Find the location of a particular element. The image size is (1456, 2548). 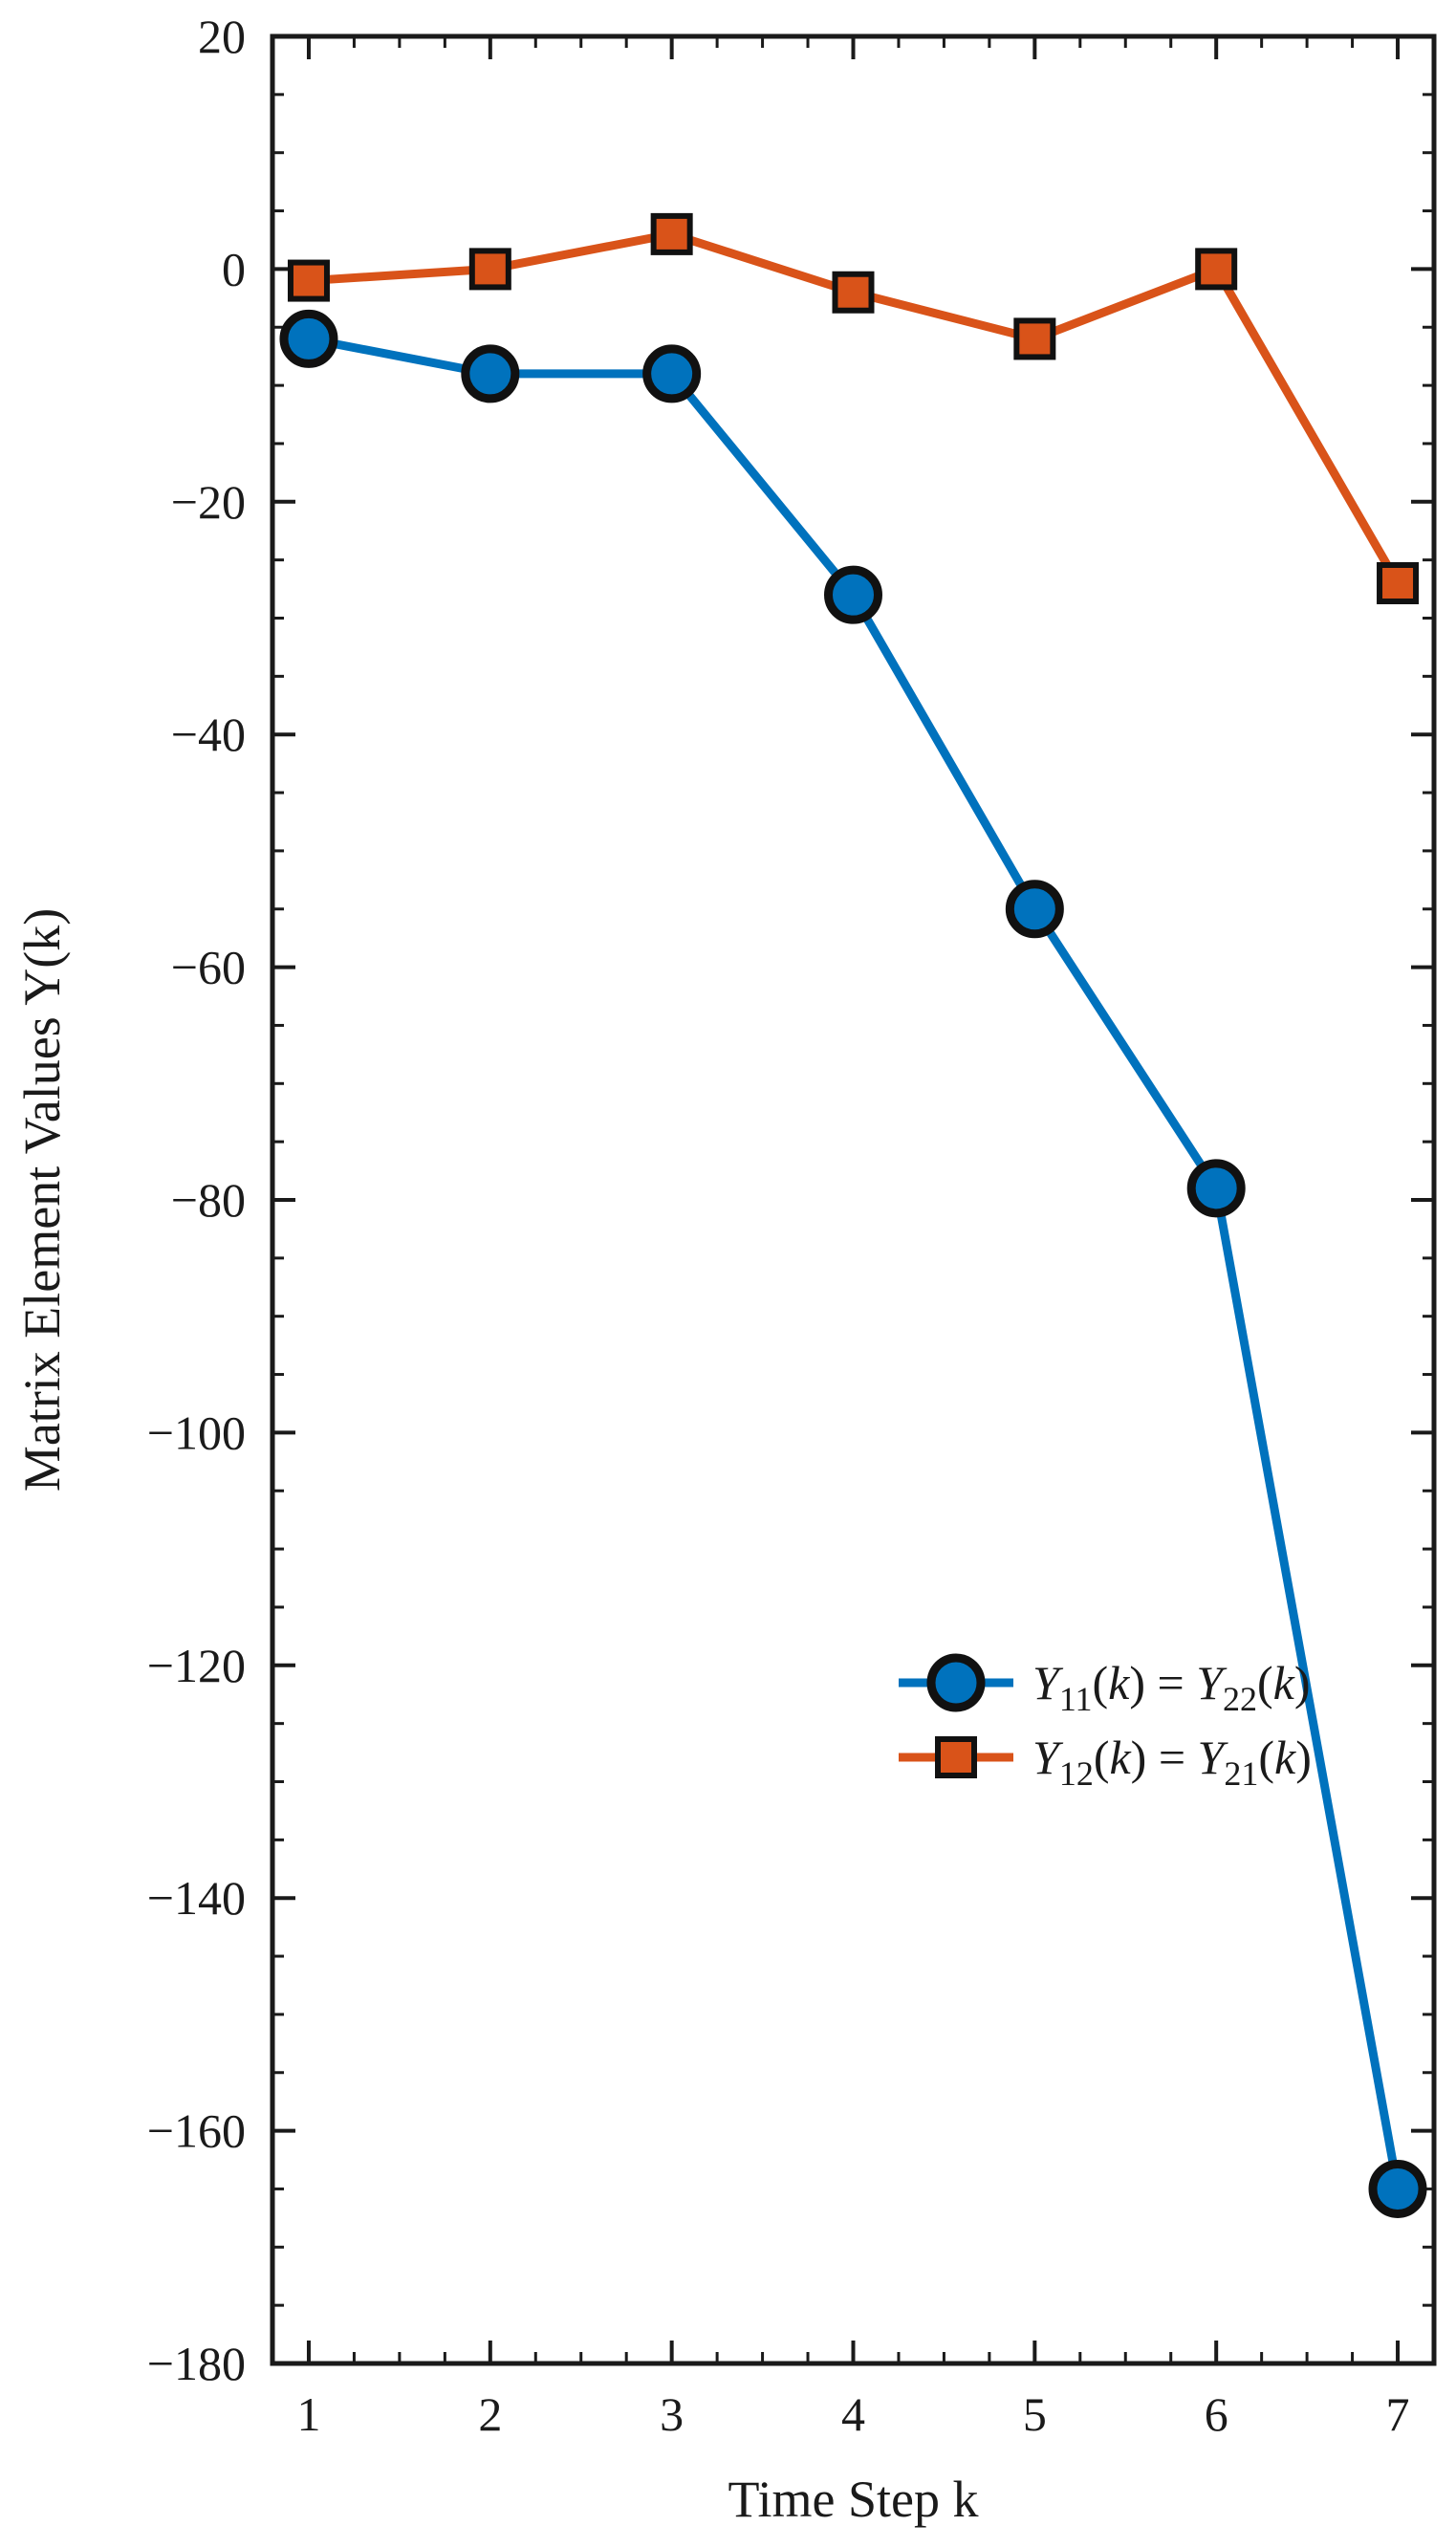

legend-label: Y12(k) = Y21(k) is located at coordinates (1172, 1762).